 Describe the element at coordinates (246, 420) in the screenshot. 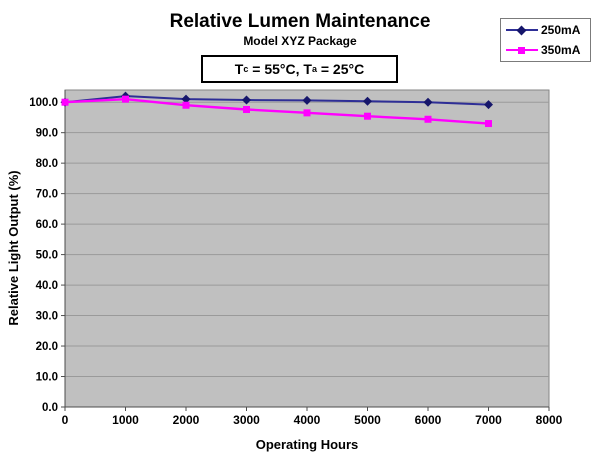

I see `x-tick-label: 3000` at that location.